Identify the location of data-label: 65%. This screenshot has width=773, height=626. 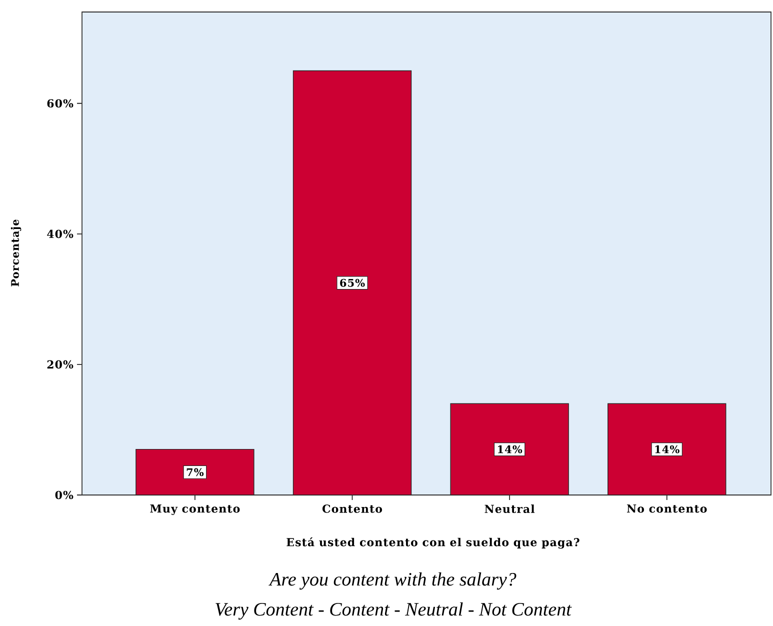
(352, 282).